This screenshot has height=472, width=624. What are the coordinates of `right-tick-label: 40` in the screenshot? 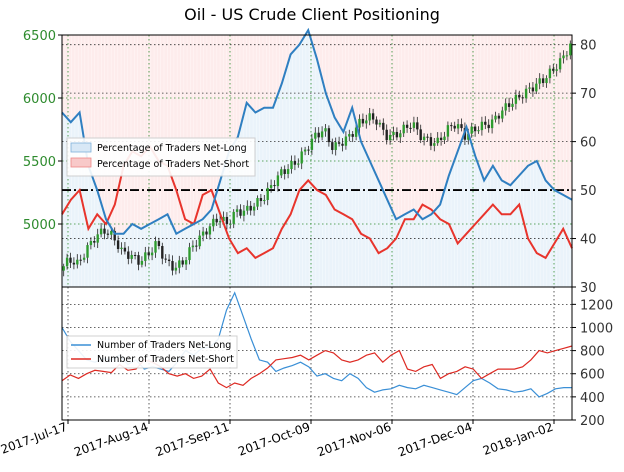 It's located at (588, 240).